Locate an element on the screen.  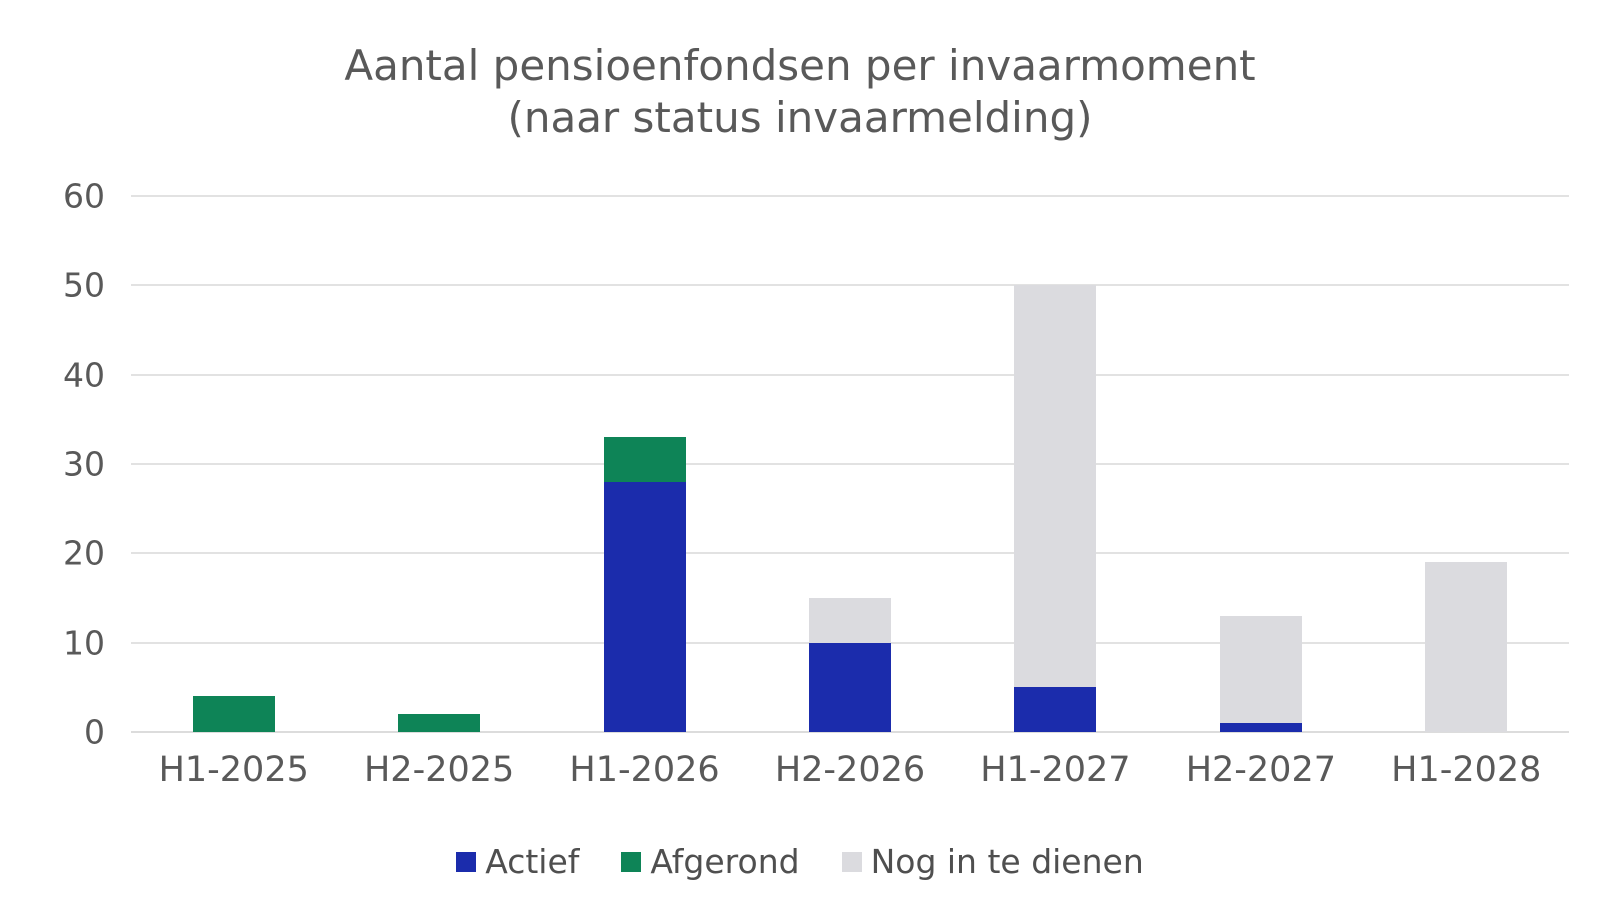
y-axis-tick-label: 50 is located at coordinates (84, 285).